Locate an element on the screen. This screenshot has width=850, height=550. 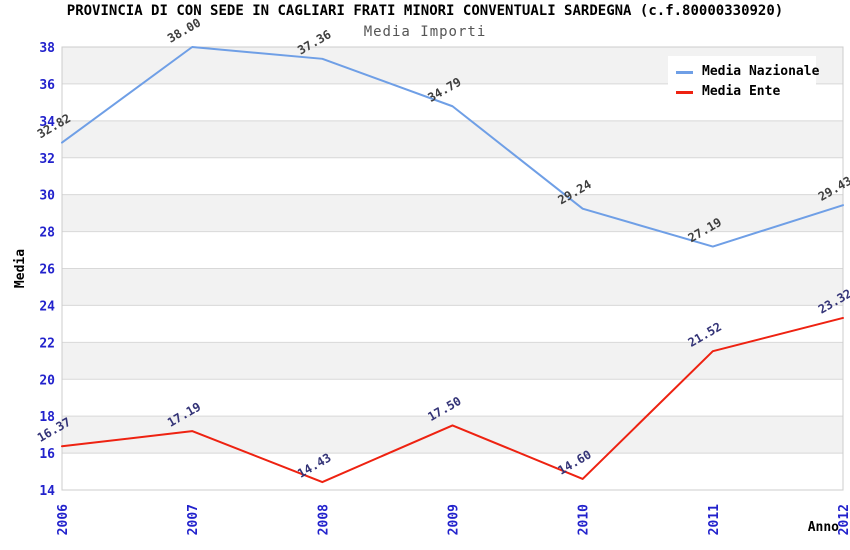
legend: Media Nazionale Media Ente is located at coordinates (743, 82).